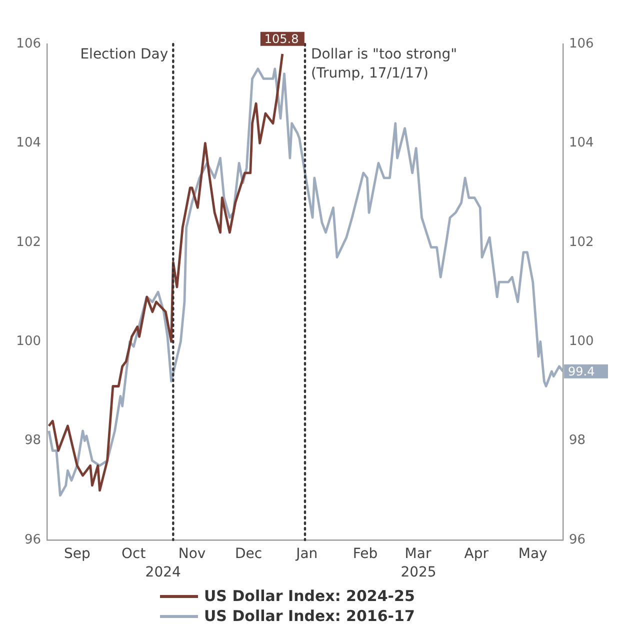 This screenshot has height=628, width=617. Describe the element at coordinates (32, 440) in the screenshot. I see `y-tick-label: 98` at that location.